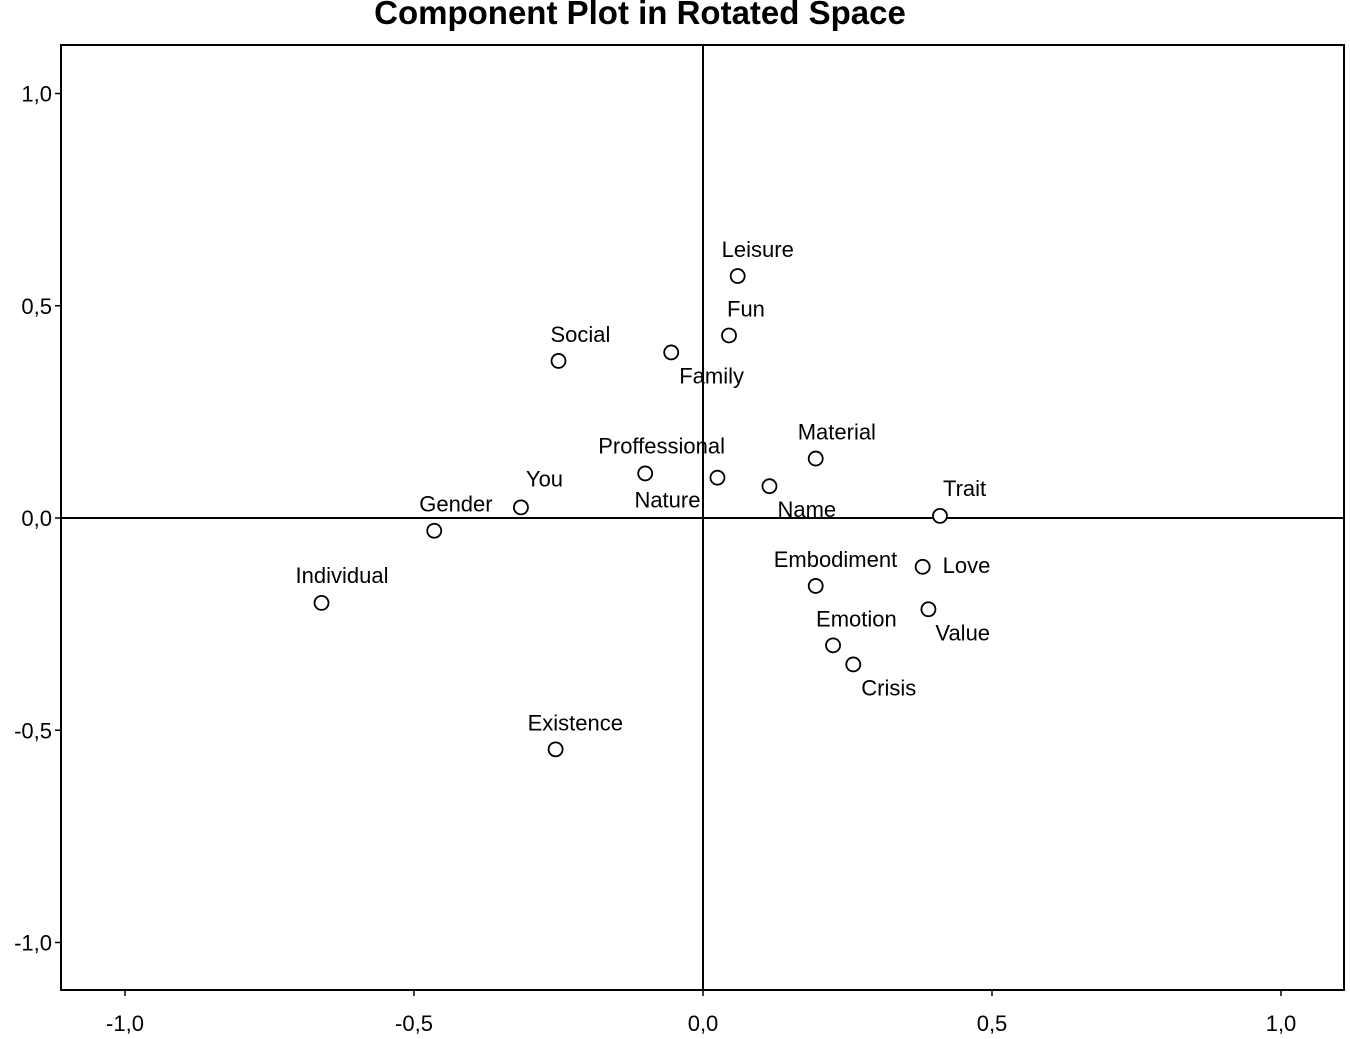 The image size is (1350, 1039). I want to click on x-tick-label: 0,5, so click(992, 1023).